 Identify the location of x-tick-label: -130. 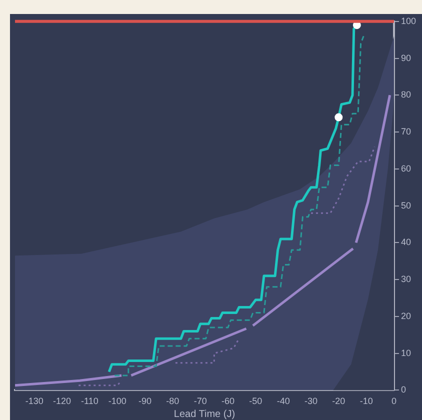
(34, 401).